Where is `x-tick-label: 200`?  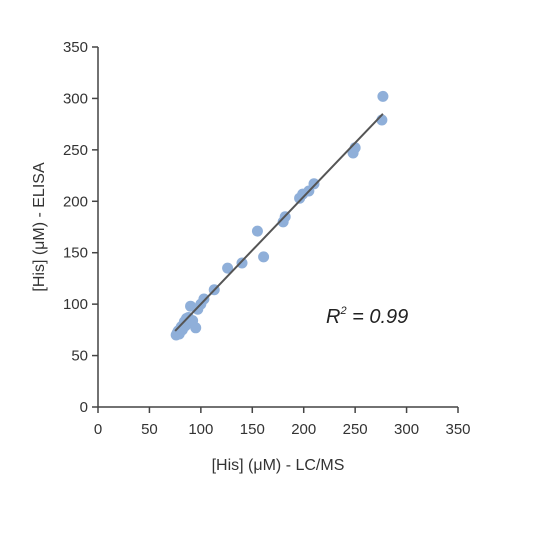 x-tick-label: 200 is located at coordinates (303, 429).